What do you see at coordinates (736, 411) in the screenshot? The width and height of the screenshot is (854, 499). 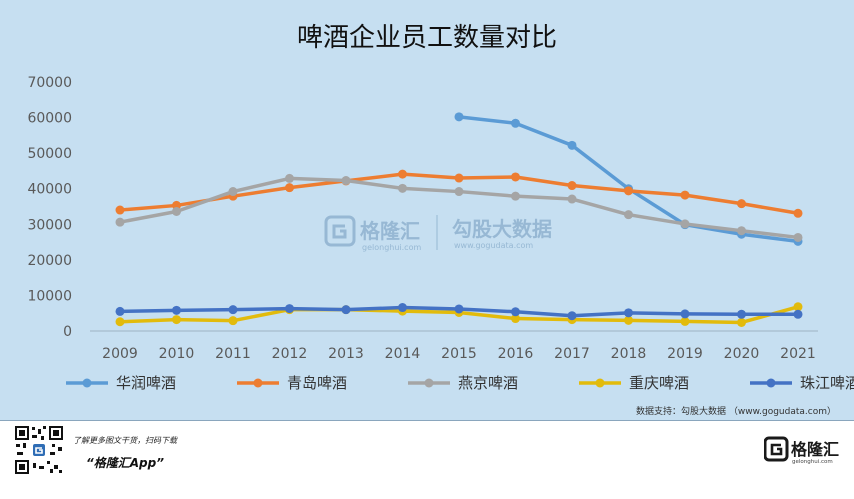 I see `data-source: 数据支持：勾股大数据 （www.gogudata.com）` at bounding box center [736, 411].